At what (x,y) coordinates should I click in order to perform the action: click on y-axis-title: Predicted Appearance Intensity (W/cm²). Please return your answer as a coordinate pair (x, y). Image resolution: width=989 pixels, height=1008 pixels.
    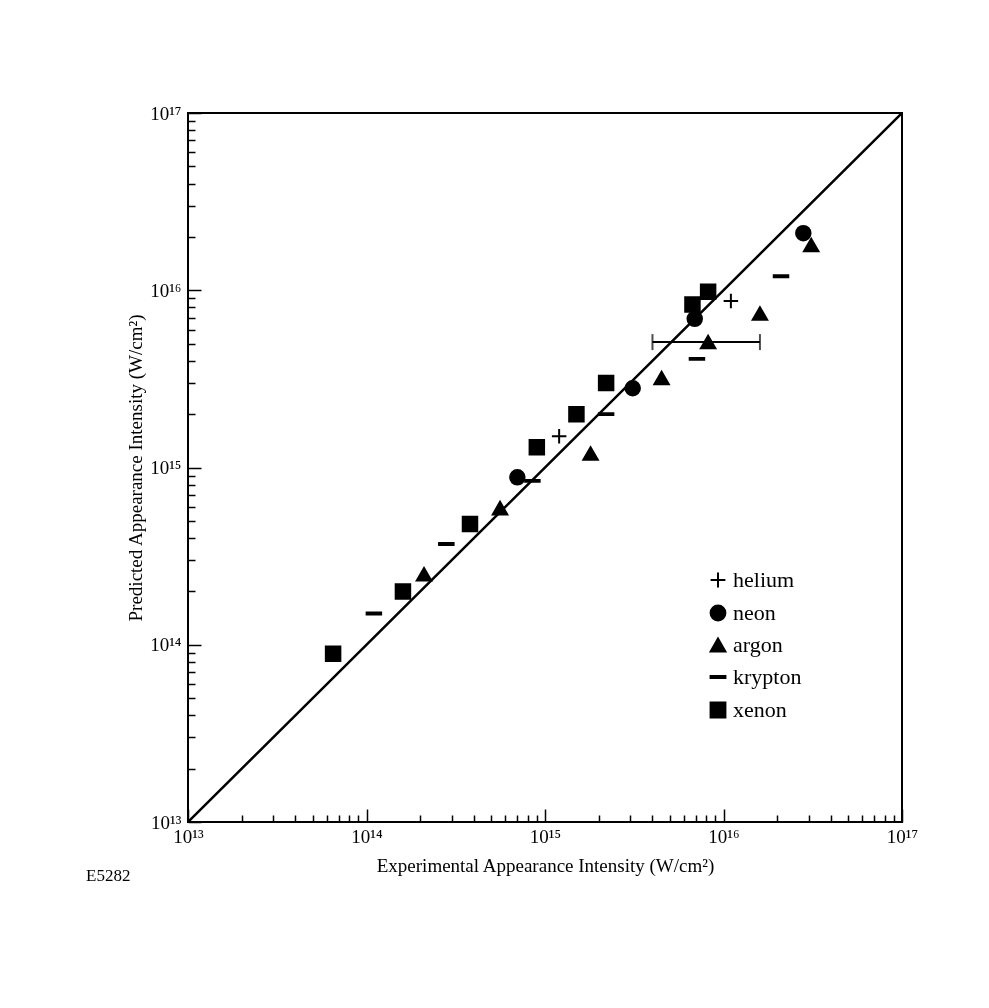
    Looking at the image, I should click on (136, 468).